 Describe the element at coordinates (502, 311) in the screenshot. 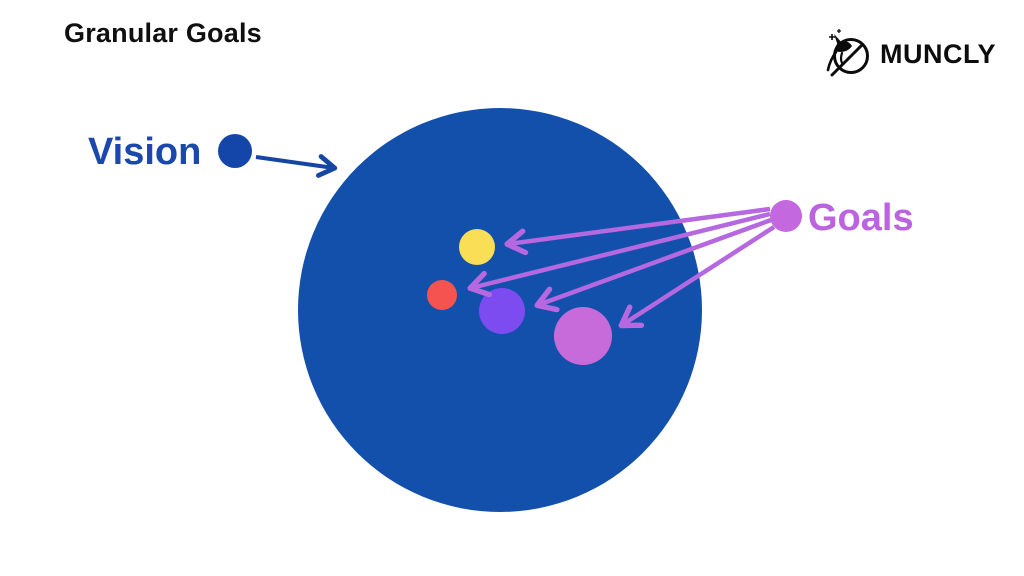

I see `goal-dot-violet` at that location.